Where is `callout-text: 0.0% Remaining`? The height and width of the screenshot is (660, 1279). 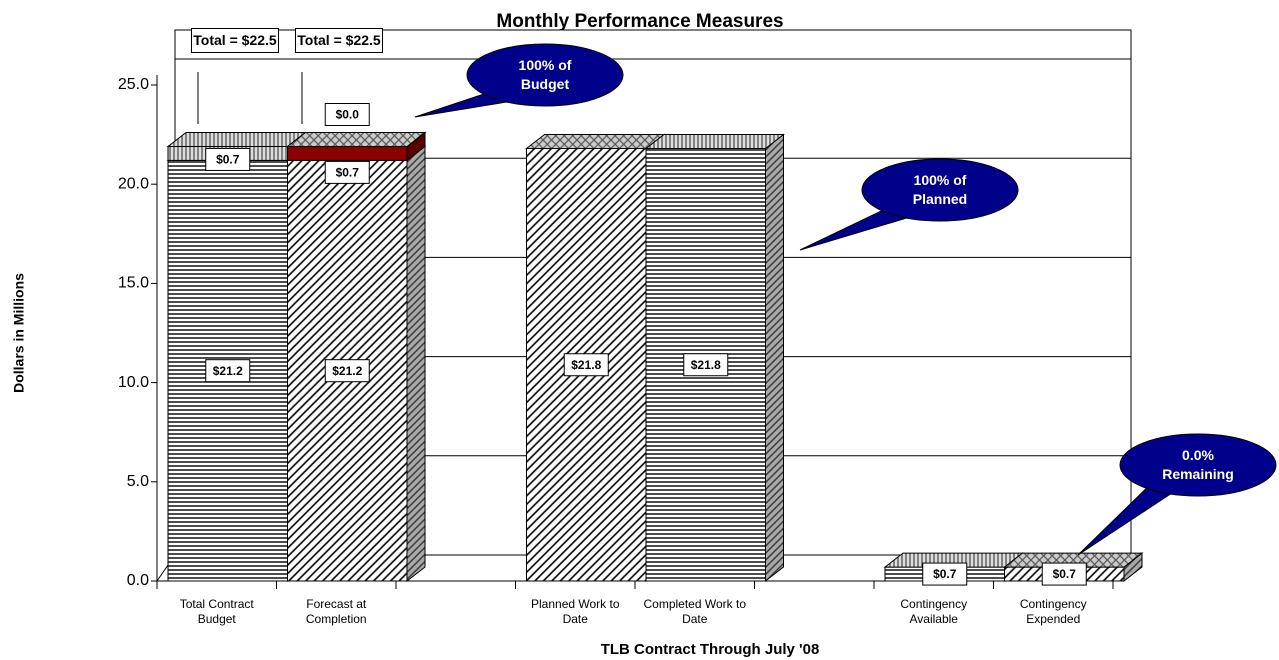
callout-text: 0.0% Remaining is located at coordinates (1198, 464).